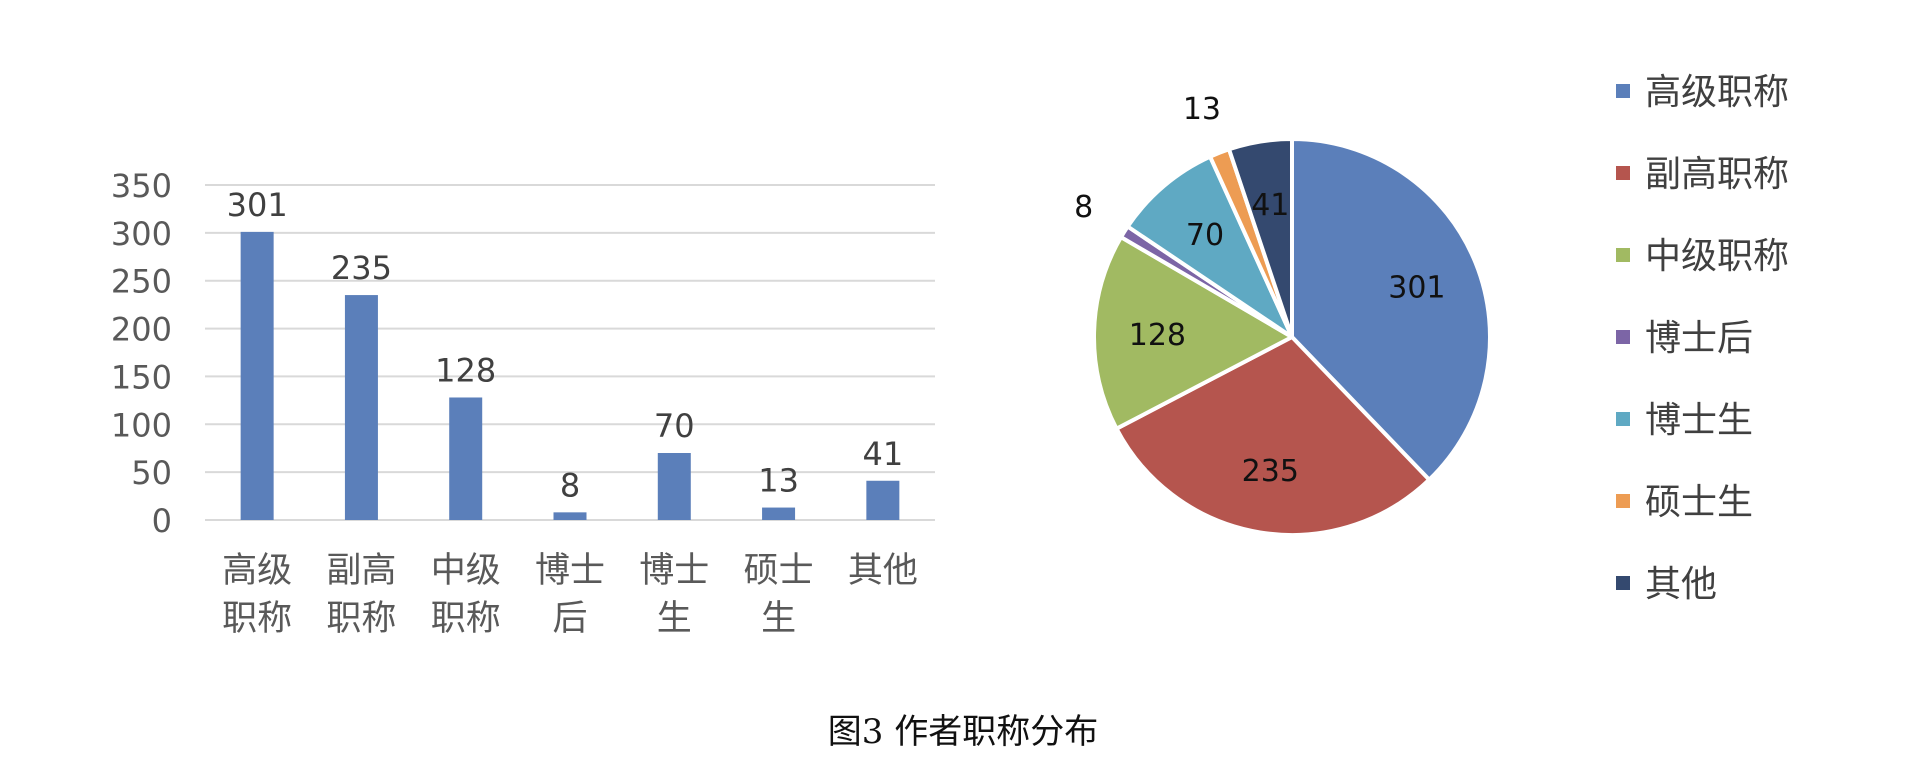 The width and height of the screenshot is (1926, 770). What do you see at coordinates (570, 375) in the screenshot?
I see `bar-series` at bounding box center [570, 375].